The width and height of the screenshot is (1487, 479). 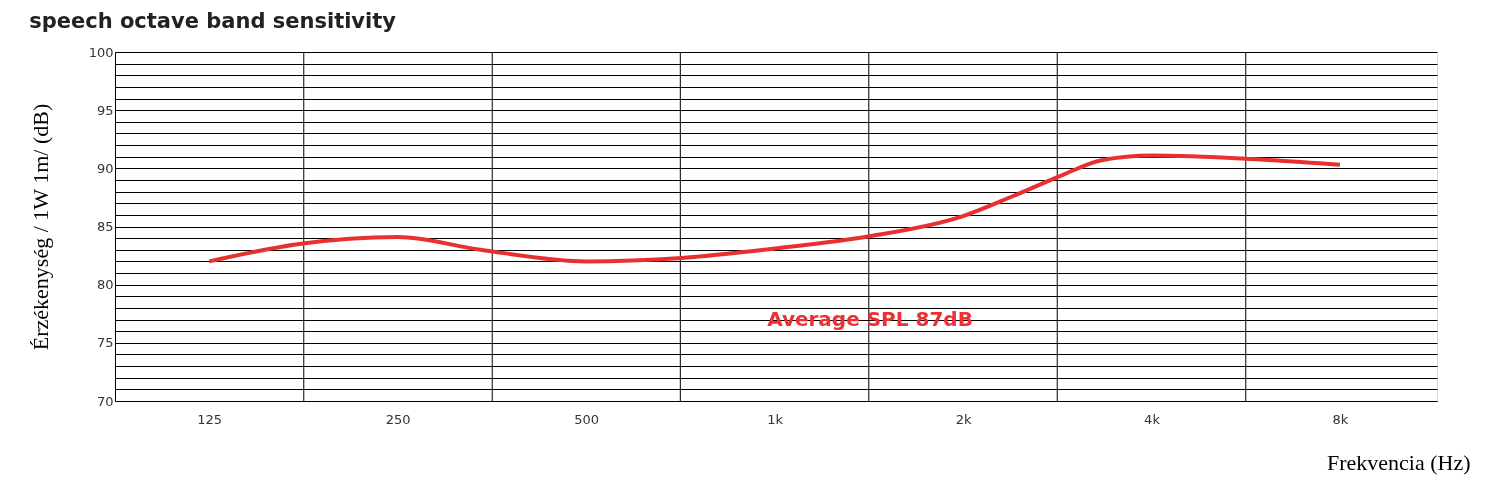 What do you see at coordinates (105, 343) in the screenshot?
I see `y-tick-label: 75` at bounding box center [105, 343].